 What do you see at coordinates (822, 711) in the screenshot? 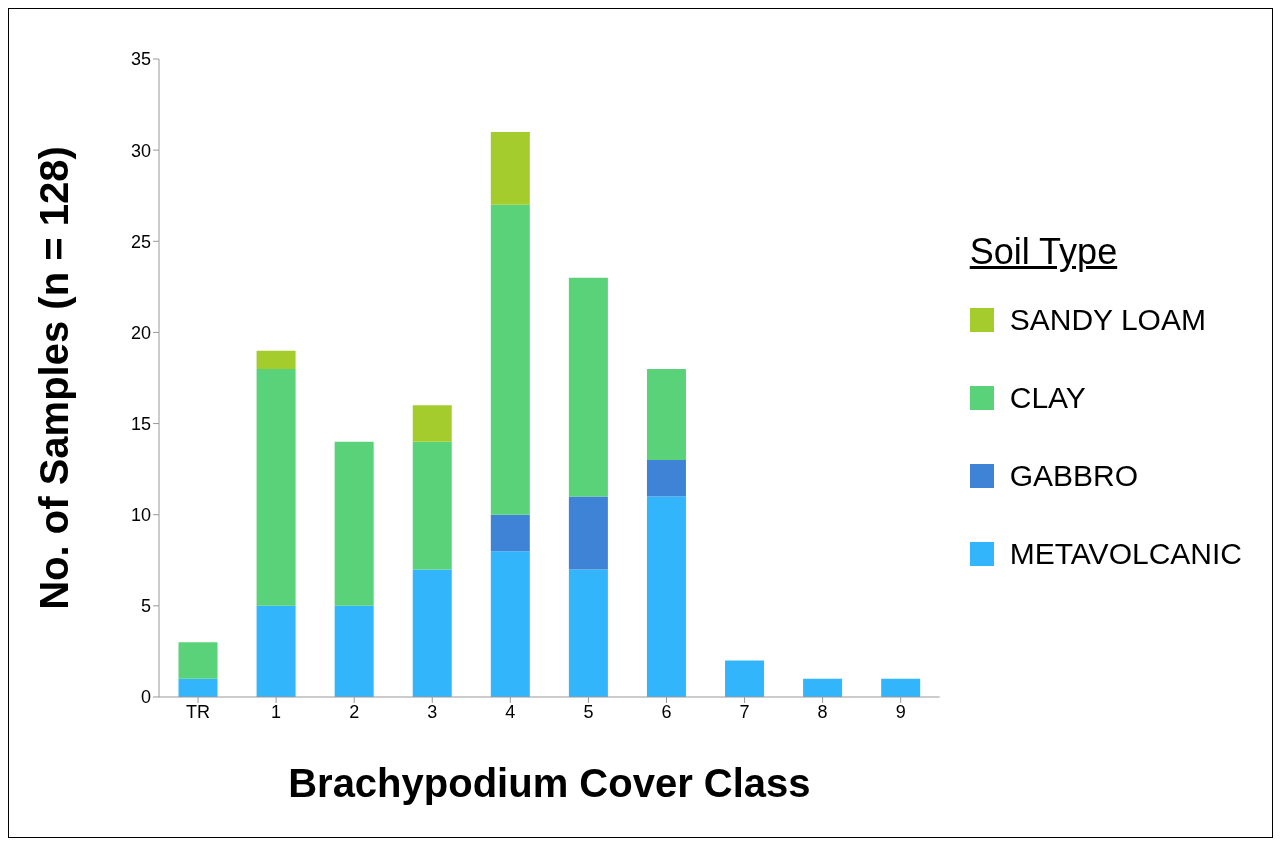
I see `x-tick-label: 8` at bounding box center [822, 711].